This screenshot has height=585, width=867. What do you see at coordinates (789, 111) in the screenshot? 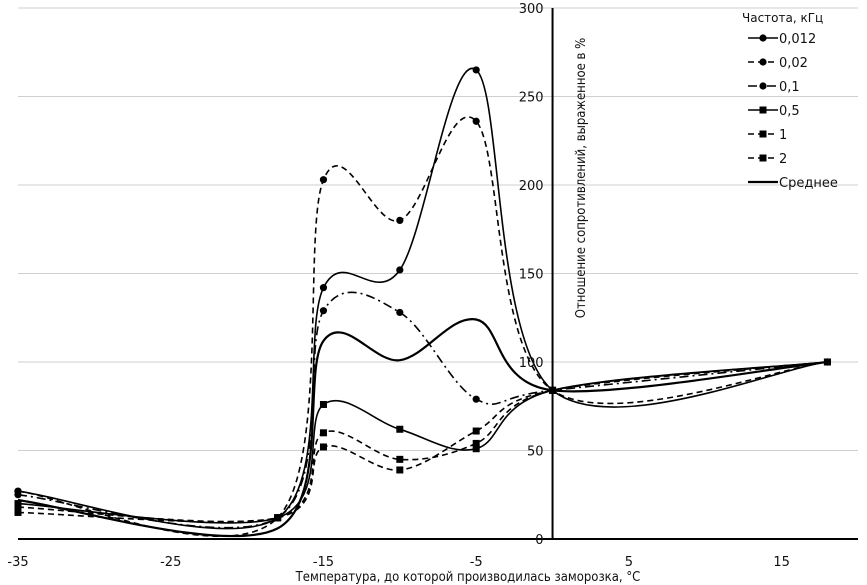
I see `legend-label: 0,5` at bounding box center [789, 111].